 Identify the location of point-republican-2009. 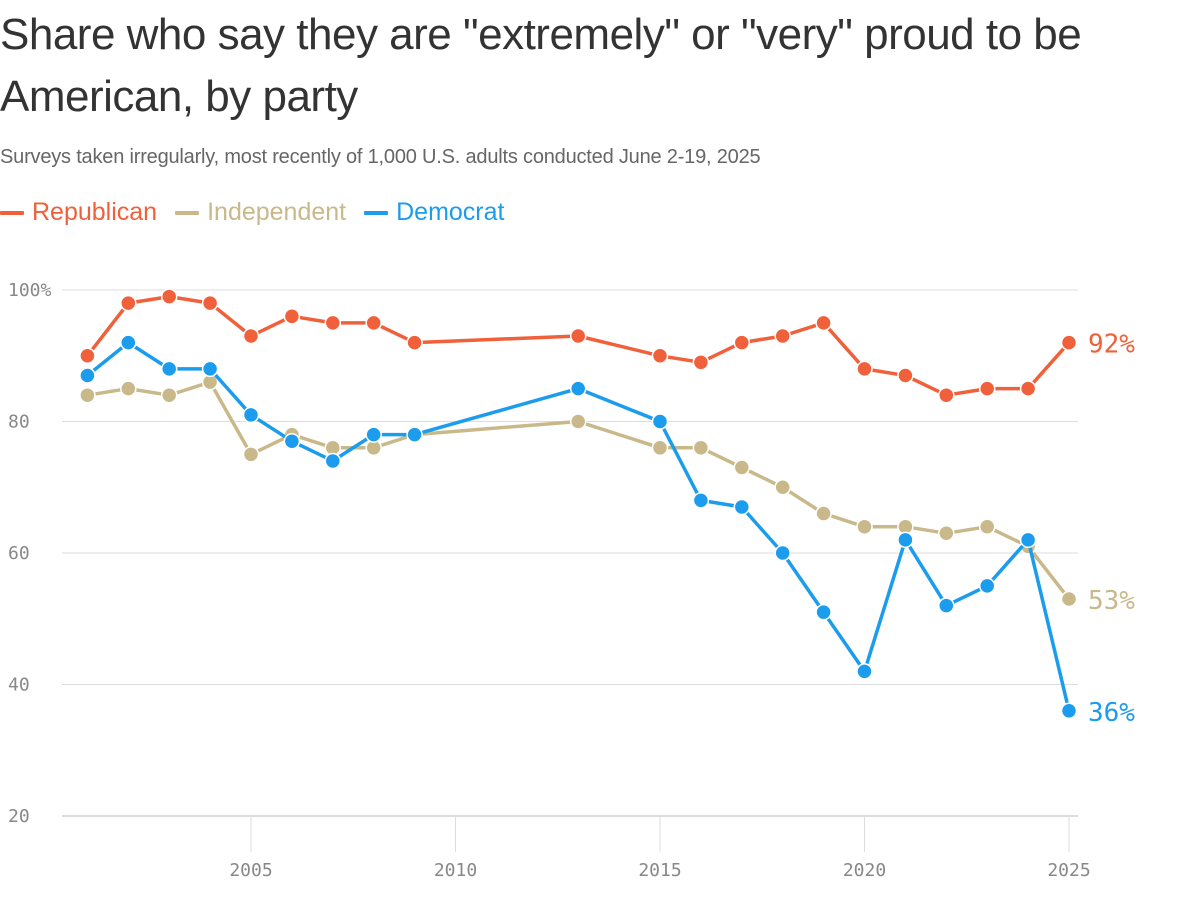
(414, 342).